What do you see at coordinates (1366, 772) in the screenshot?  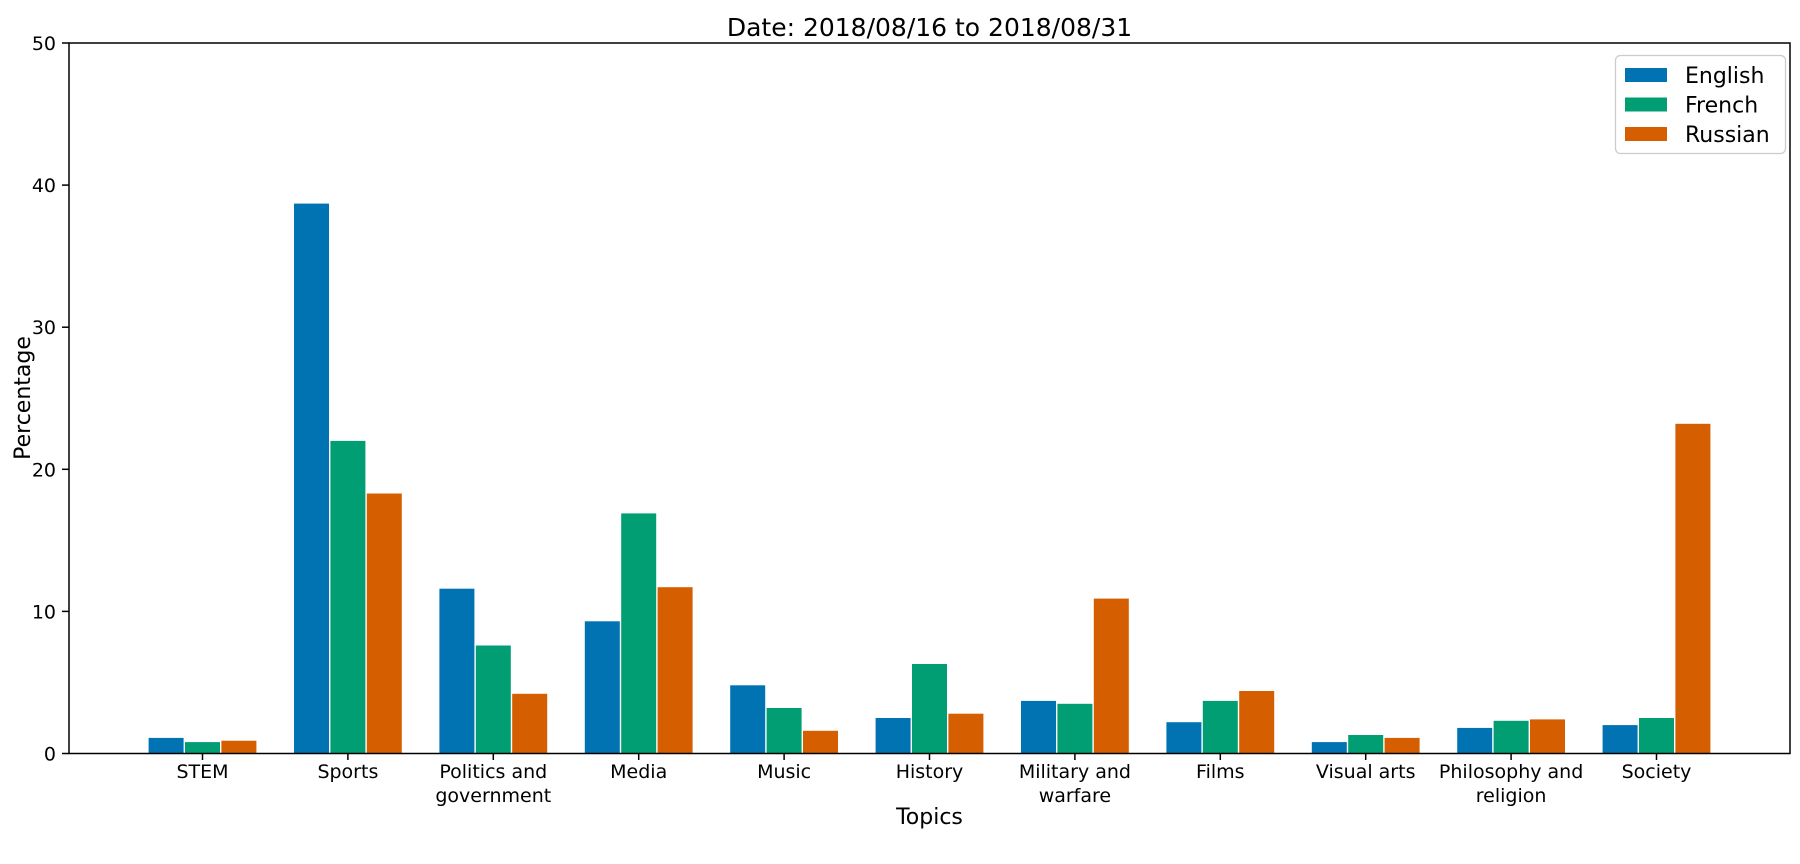 I see `x-tick-label-visual-arts: Visual arts` at bounding box center [1366, 772].